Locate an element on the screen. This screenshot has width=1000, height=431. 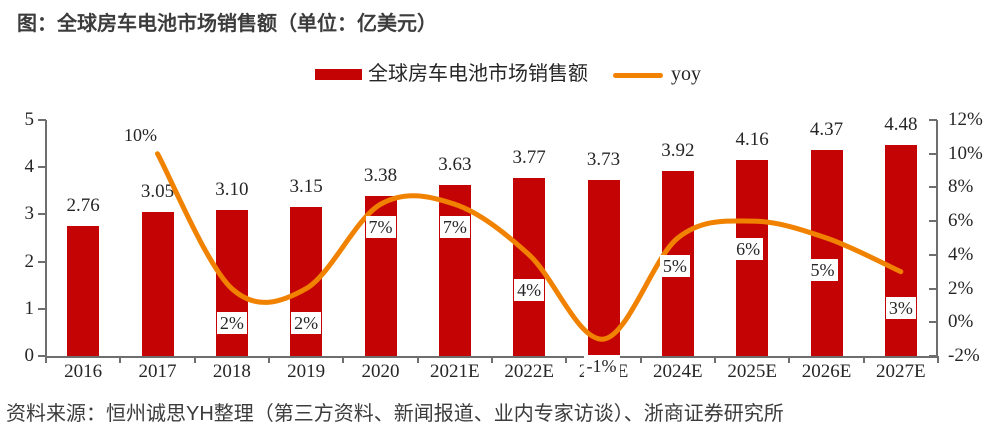
y-axis-right-label: 4% is located at coordinates (961, 254).